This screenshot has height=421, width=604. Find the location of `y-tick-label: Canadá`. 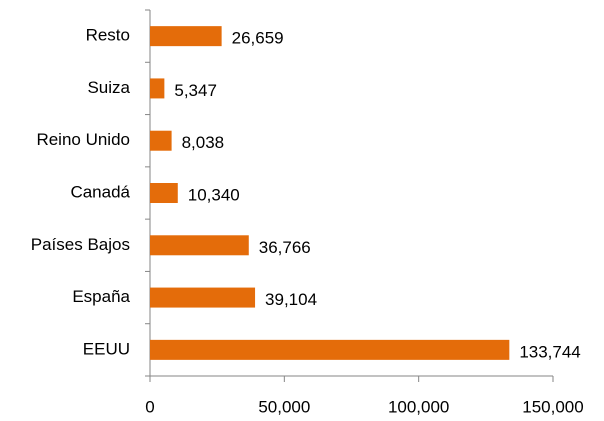

y-tick-label: Canadá is located at coordinates (100, 191).